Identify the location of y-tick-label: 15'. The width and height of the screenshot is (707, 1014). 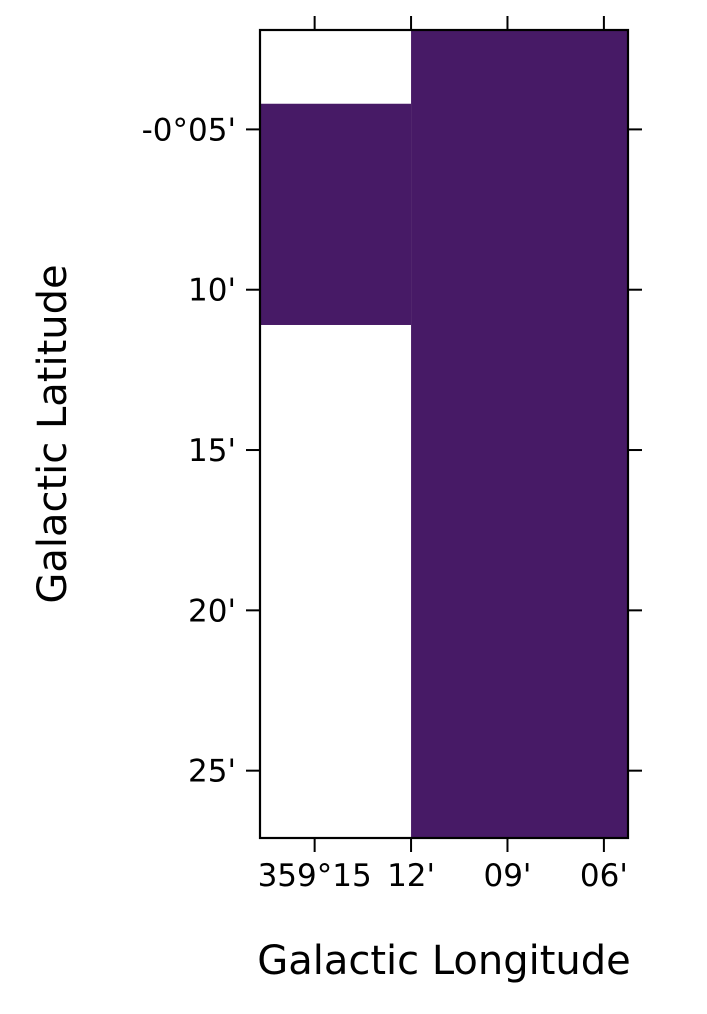
(212, 451).